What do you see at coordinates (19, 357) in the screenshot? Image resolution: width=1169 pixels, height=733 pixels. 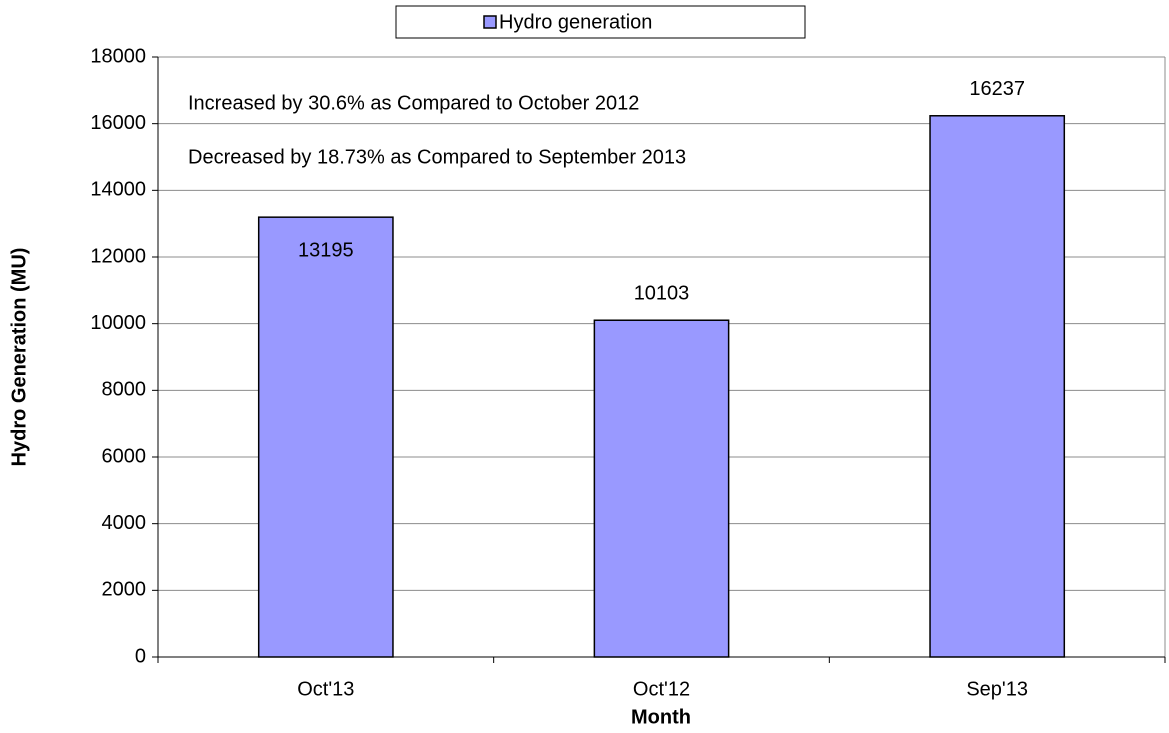 I see `y-axis-title: Hydro Generation (MU)` at bounding box center [19, 357].